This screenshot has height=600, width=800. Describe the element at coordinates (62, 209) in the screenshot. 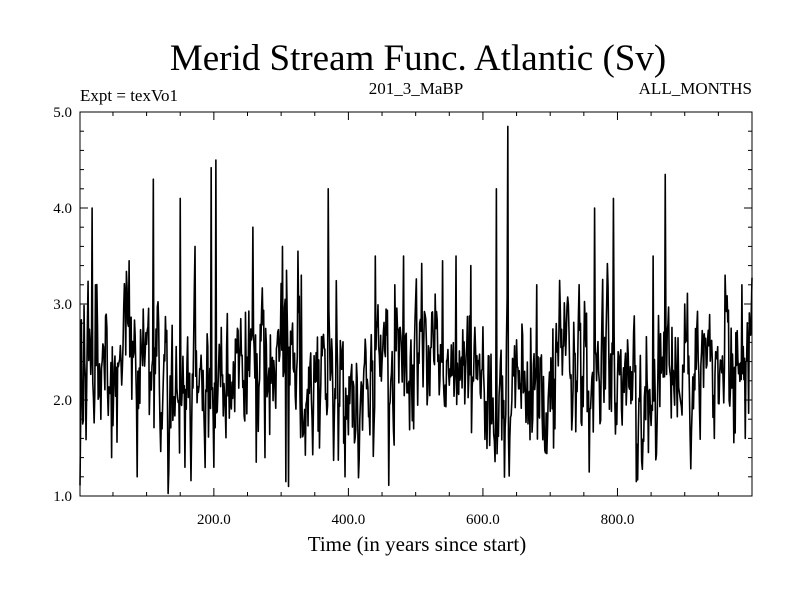

I see `y-tick-label: 4.0` at that location.